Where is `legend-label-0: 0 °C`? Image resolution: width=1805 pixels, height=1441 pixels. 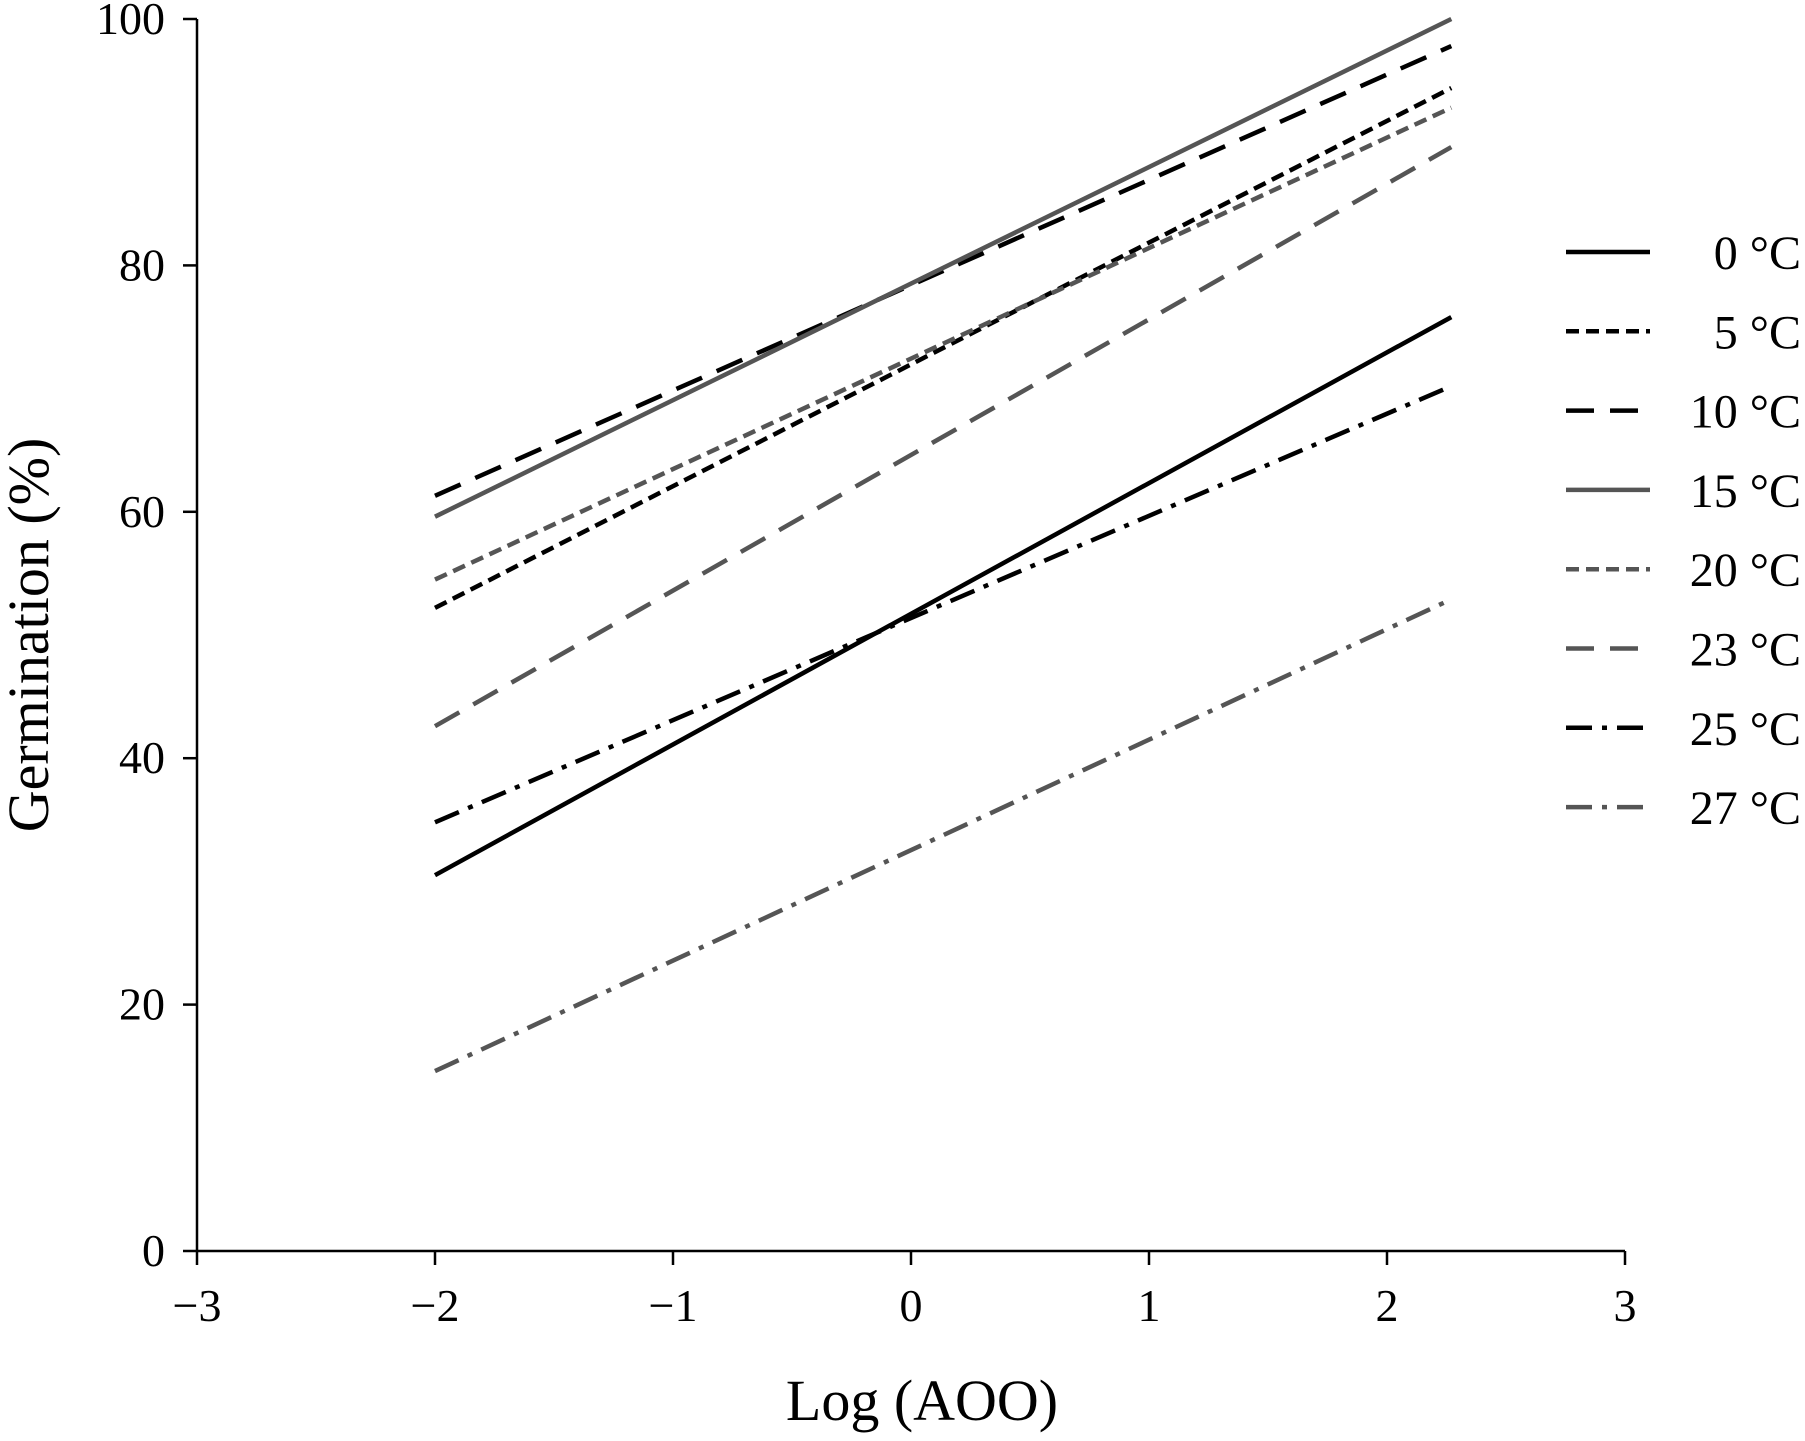
legend-label-0: 0 °C is located at coordinates (1757, 253).